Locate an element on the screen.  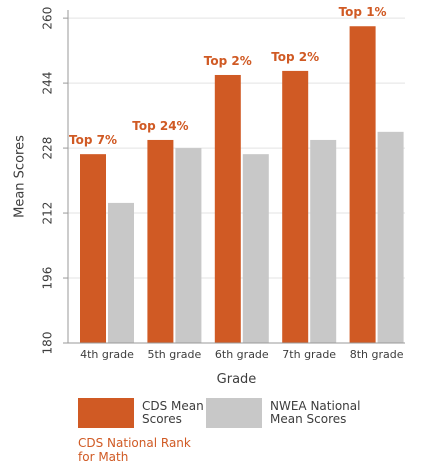
x-tick-label: 8th grade is located at coordinates (377, 354).